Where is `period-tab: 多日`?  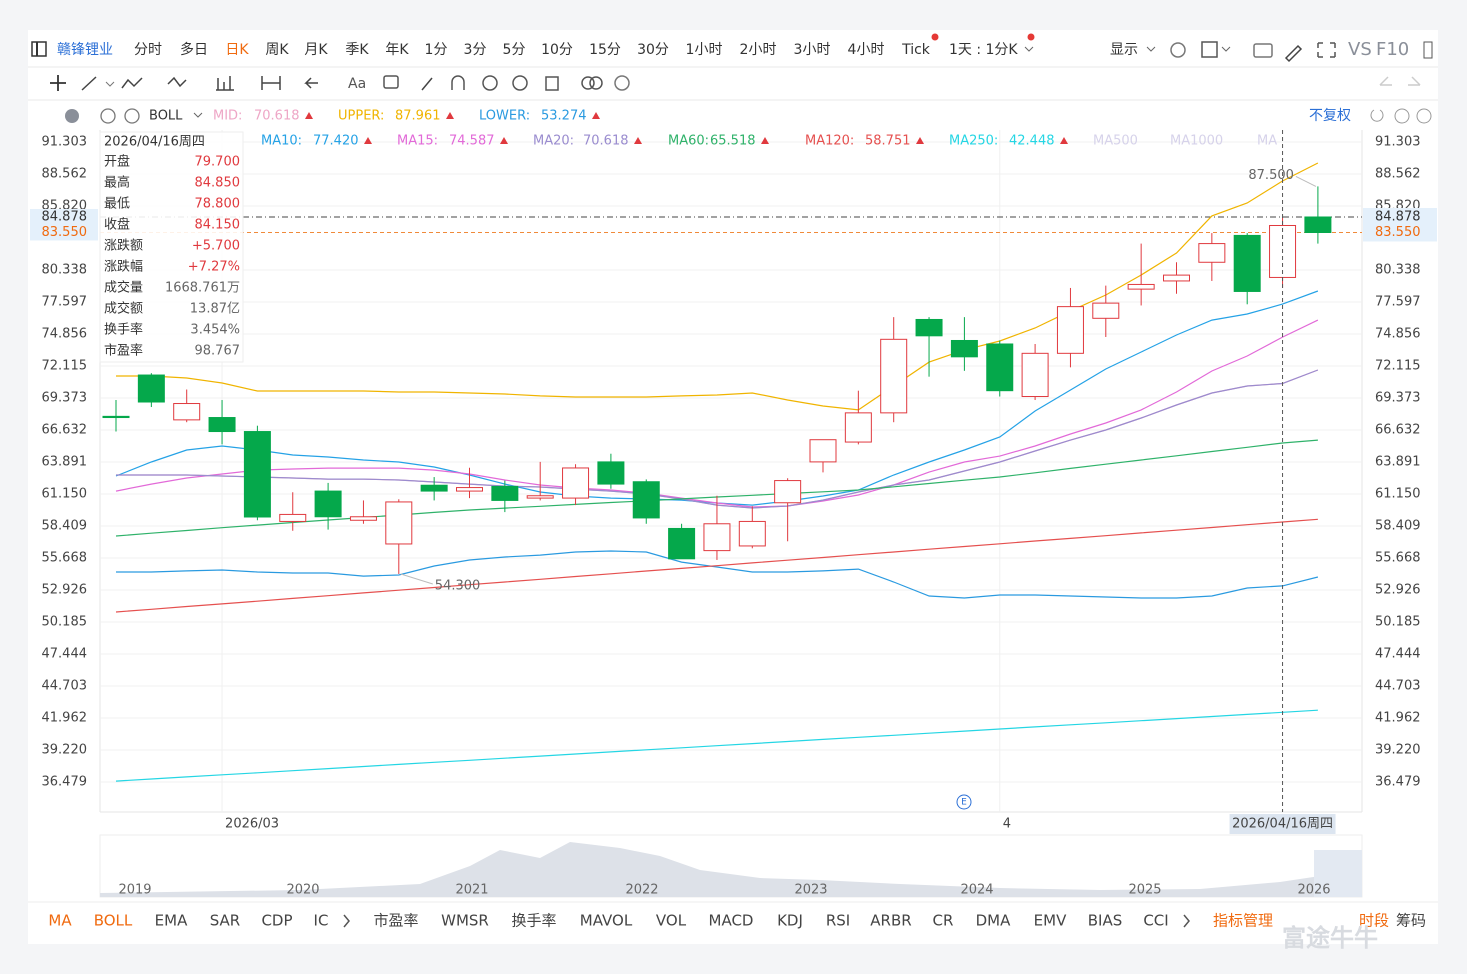
period-tab: 多日 is located at coordinates (194, 49).